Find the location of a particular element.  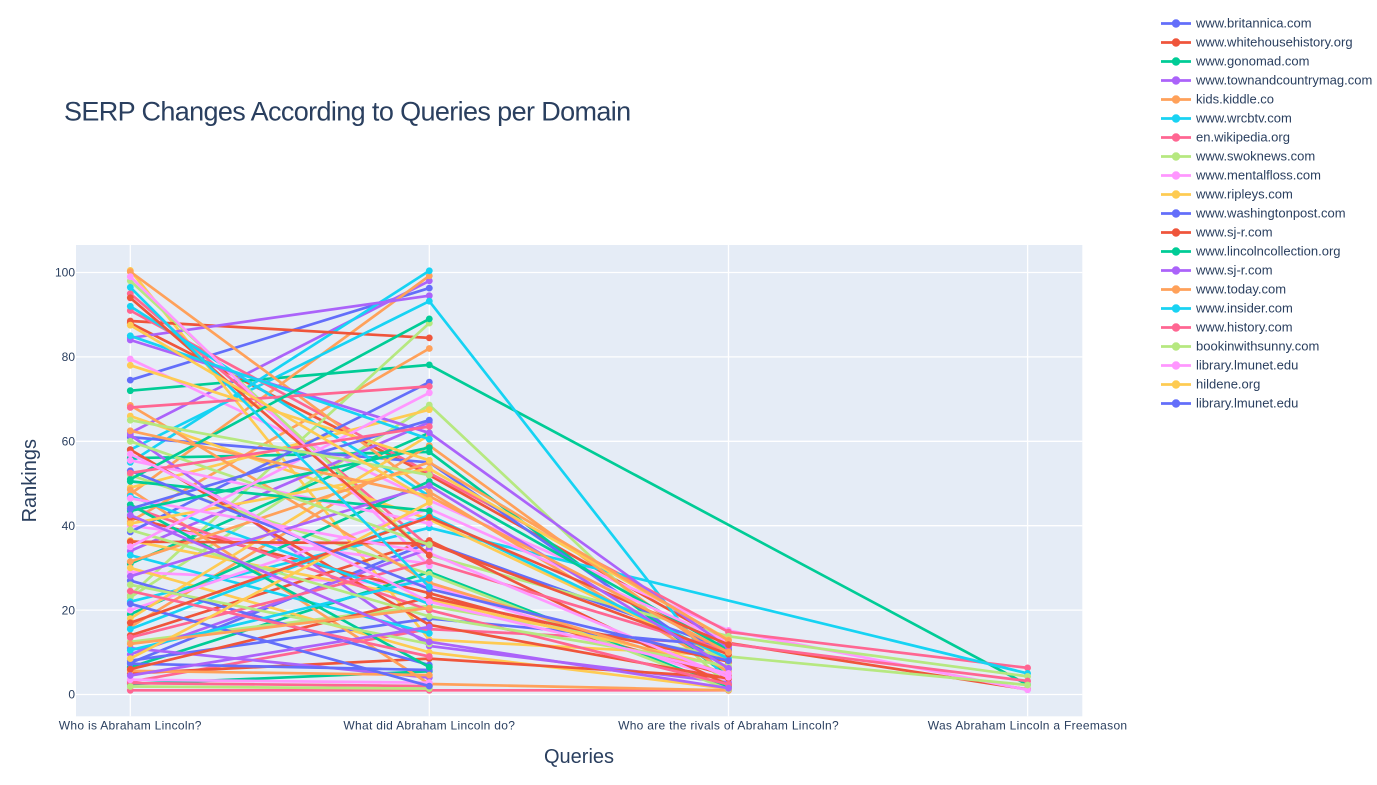

svg-text: bookinwithsunny.com is located at coordinates (1257, 346).